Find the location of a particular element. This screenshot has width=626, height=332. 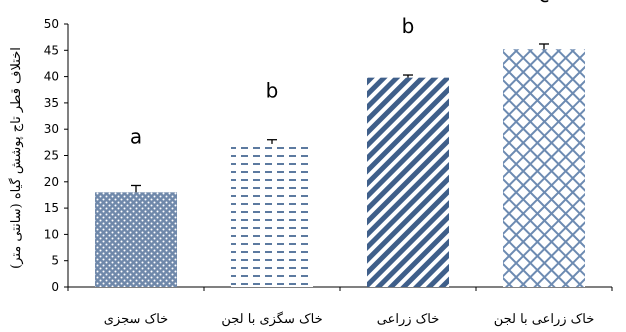

y-tick-label: 10 is located at coordinates (51, 234).